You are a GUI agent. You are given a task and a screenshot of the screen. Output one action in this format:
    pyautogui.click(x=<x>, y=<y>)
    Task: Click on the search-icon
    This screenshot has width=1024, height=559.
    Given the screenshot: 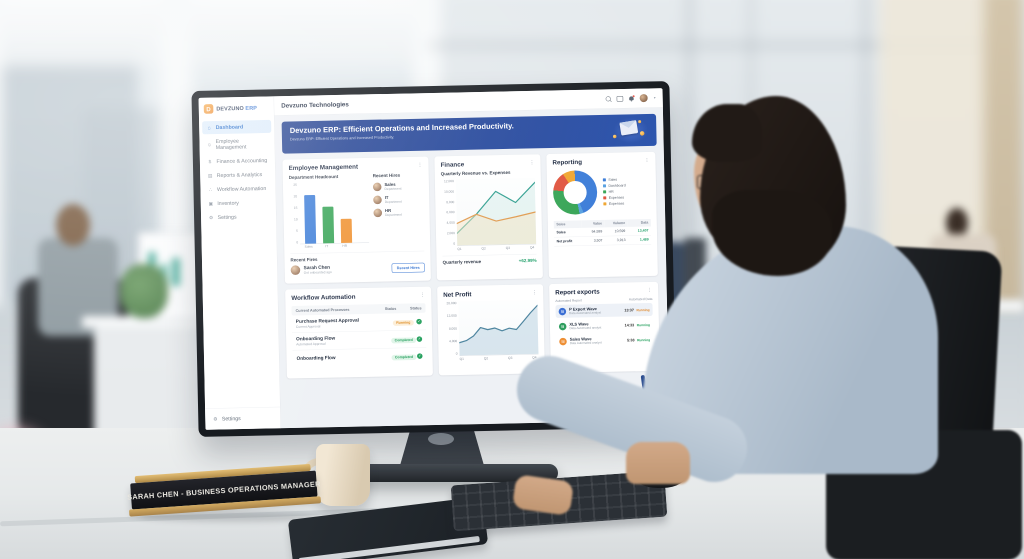 What is the action you would take?
    pyautogui.click(x=608, y=99)
    